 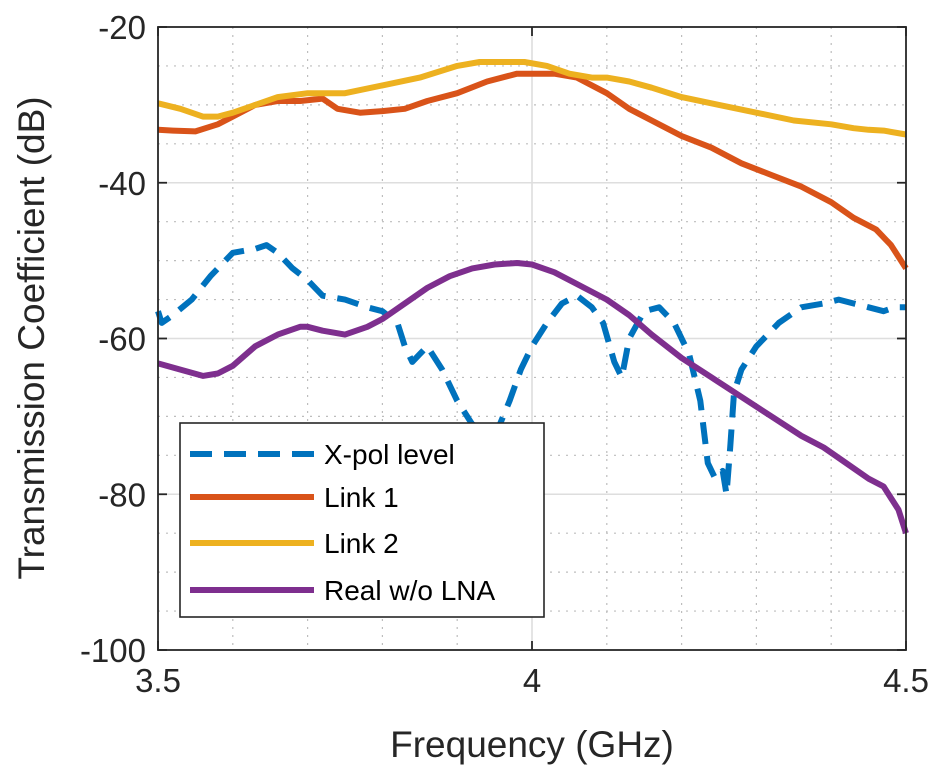 What do you see at coordinates (122, 339) in the screenshot?
I see `y-tick-label: -60` at bounding box center [122, 339].